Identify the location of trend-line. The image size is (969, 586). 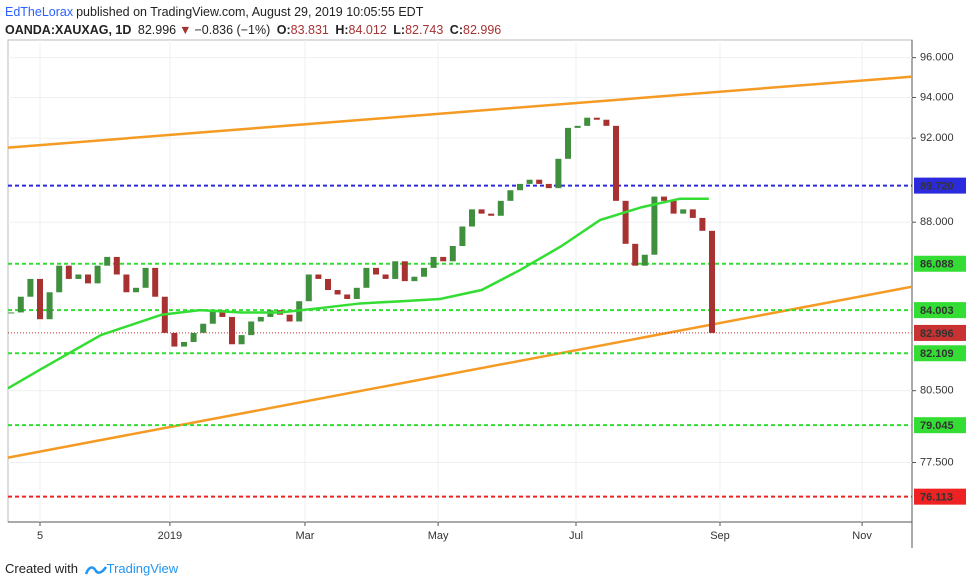
(460, 112).